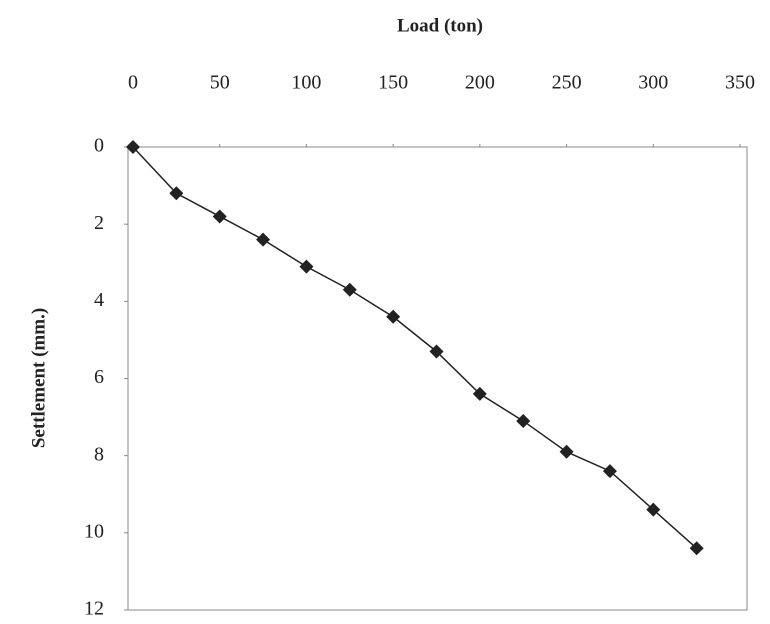 Image resolution: width=770 pixels, height=624 pixels. What do you see at coordinates (306, 83) in the screenshot?
I see `x-tick-label: 100` at bounding box center [306, 83].